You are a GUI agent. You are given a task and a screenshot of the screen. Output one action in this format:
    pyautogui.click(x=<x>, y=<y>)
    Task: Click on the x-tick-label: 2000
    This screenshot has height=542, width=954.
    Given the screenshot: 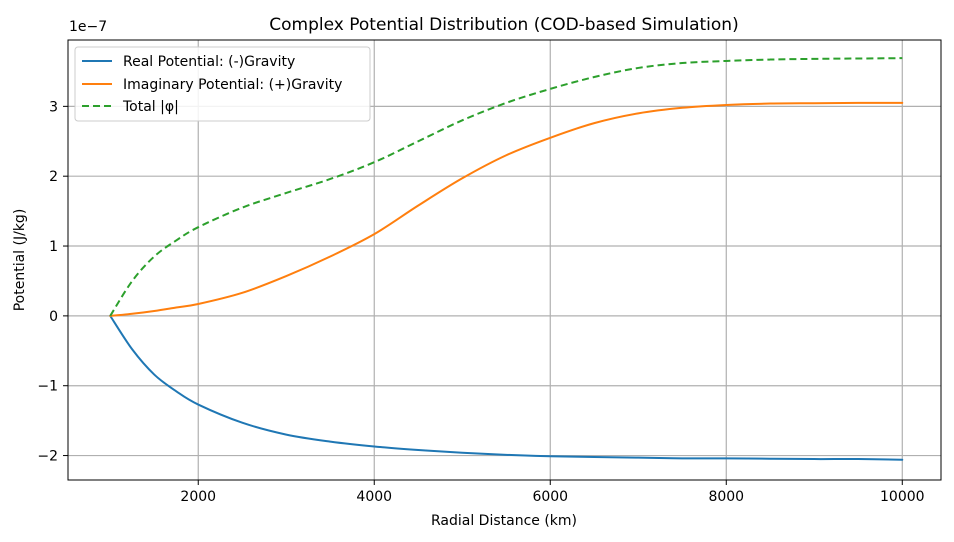 What is the action you would take?
    pyautogui.click(x=198, y=497)
    